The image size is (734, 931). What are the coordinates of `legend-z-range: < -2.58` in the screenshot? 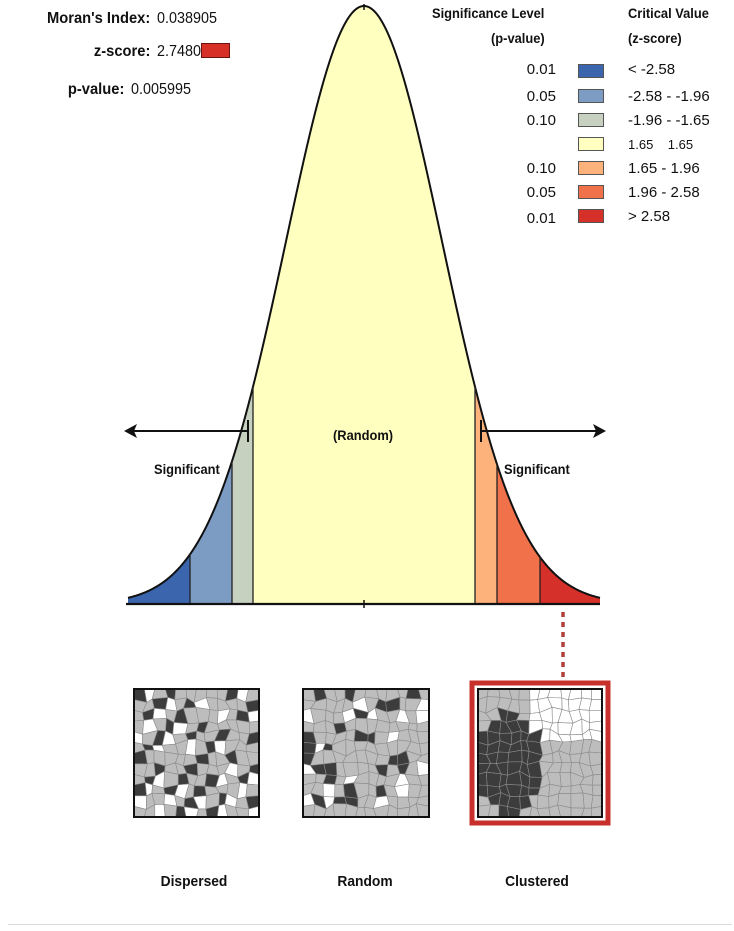 It's located at (652, 69).